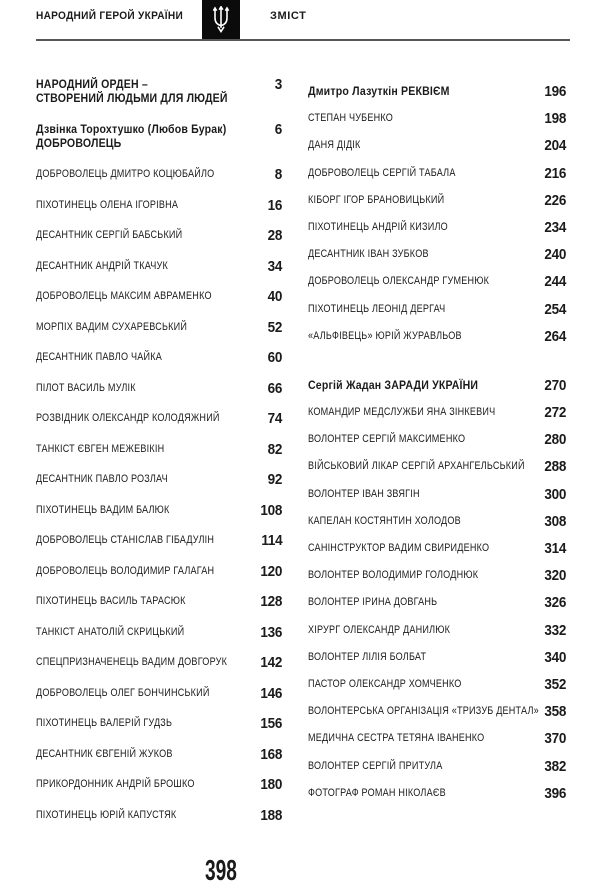 This screenshot has width=600, height=889. I want to click on toc-entry: ХІРУРГ ОЛЕКСАНДР ДАНИЛЮК 332, so click(437, 636).